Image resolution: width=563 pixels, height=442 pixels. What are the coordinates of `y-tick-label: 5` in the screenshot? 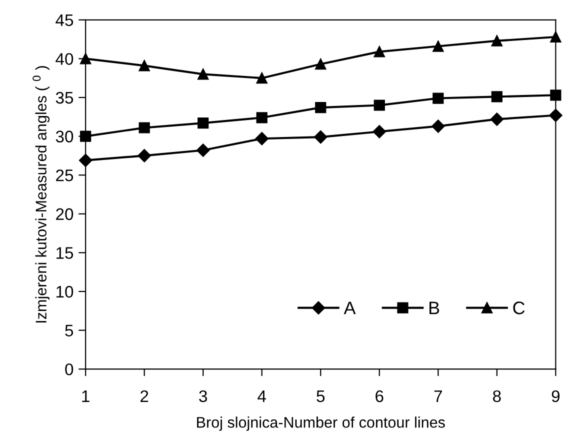 It's located at (69, 330).